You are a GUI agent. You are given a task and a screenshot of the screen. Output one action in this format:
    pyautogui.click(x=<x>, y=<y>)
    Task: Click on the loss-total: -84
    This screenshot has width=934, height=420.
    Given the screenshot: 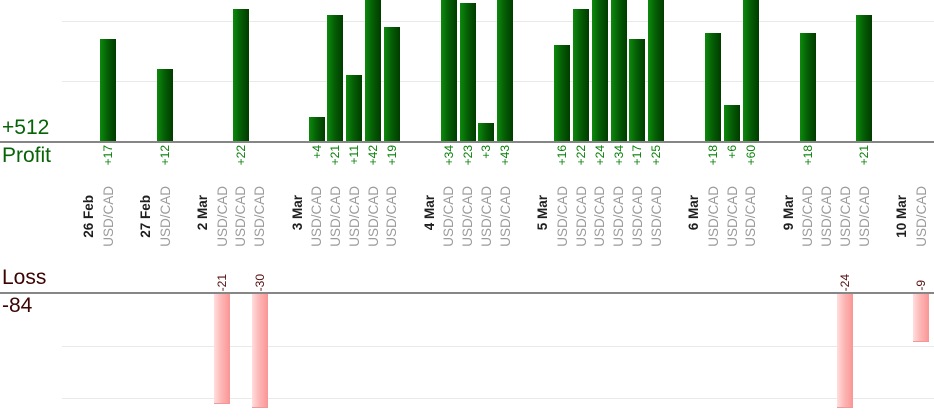 What is the action you would take?
    pyautogui.click(x=17, y=305)
    